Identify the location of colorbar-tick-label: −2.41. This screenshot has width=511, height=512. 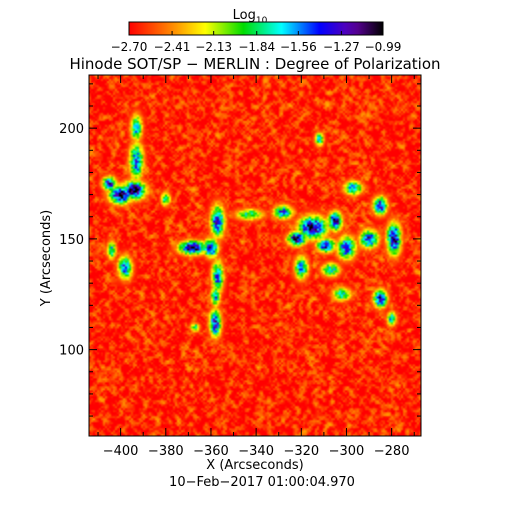
(172, 47).